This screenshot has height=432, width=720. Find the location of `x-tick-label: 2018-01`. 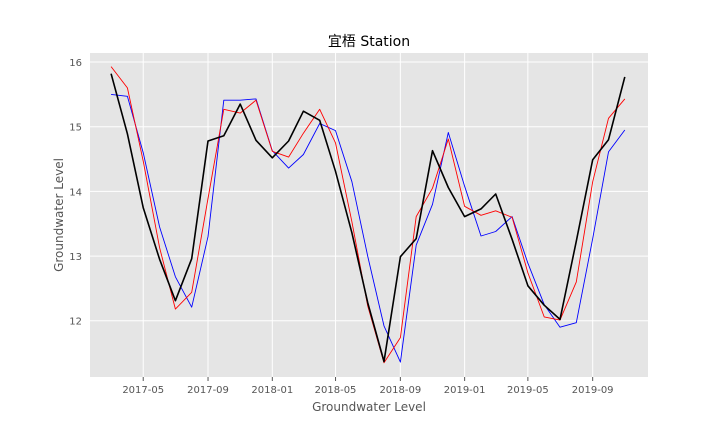

x-tick-label: 2018-01 is located at coordinates (272, 390).